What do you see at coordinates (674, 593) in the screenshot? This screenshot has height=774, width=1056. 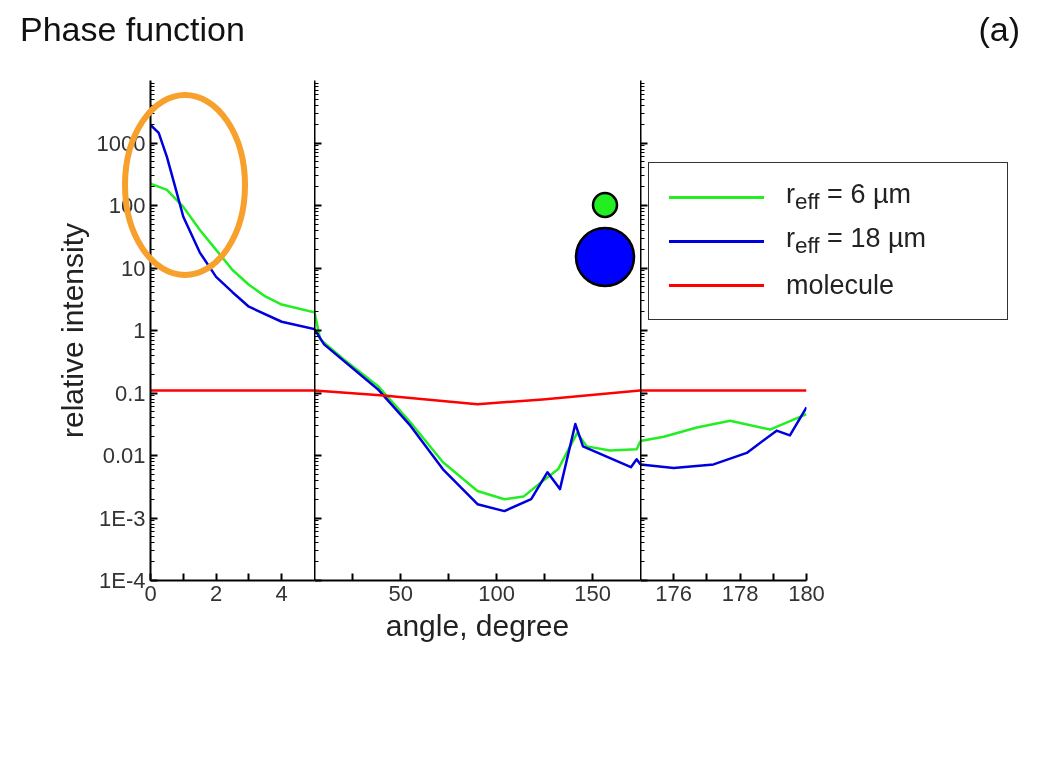 I see `x-tick-label: 176` at bounding box center [674, 593].